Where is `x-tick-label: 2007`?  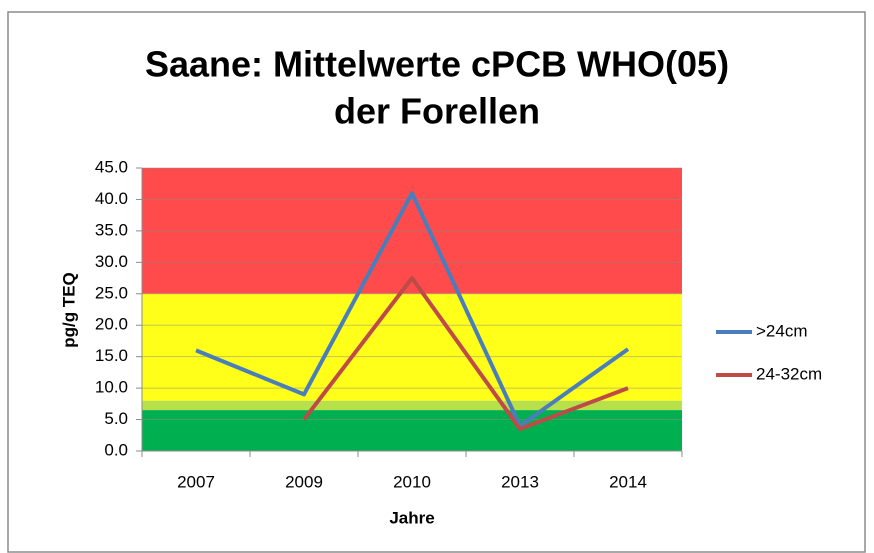 x-tick-label: 2007 is located at coordinates (196, 481).